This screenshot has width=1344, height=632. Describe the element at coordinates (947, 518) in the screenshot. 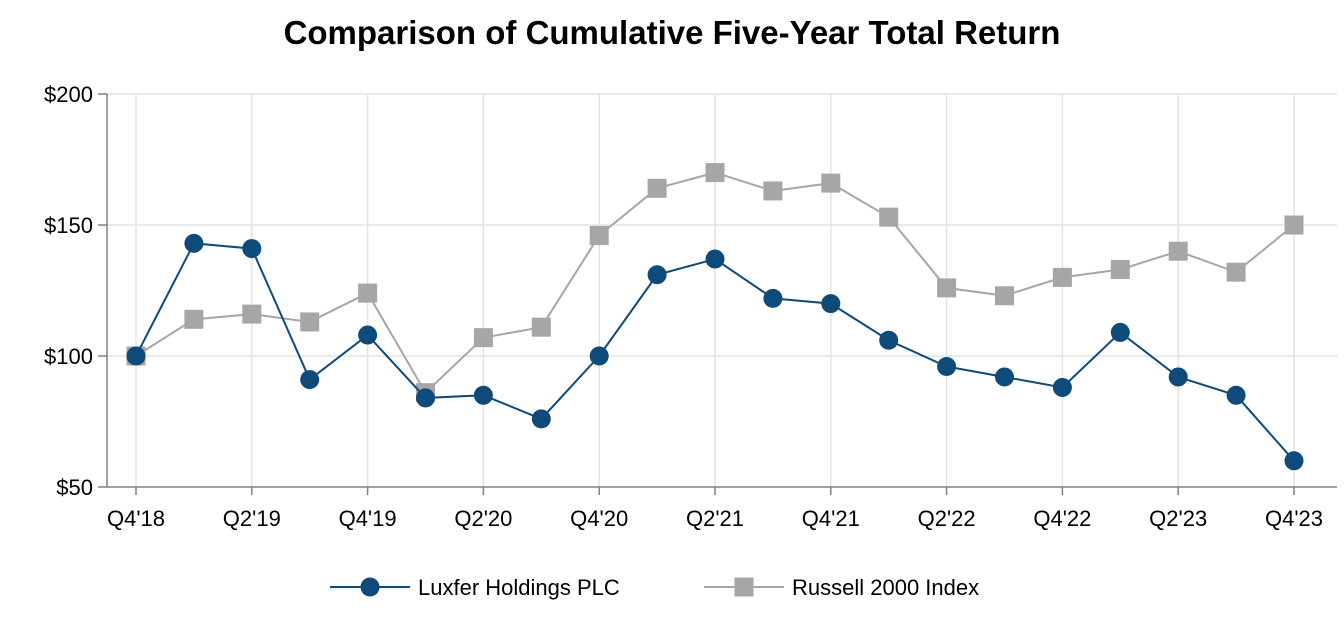

I see `x-tick-label: Q2'22` at that location.